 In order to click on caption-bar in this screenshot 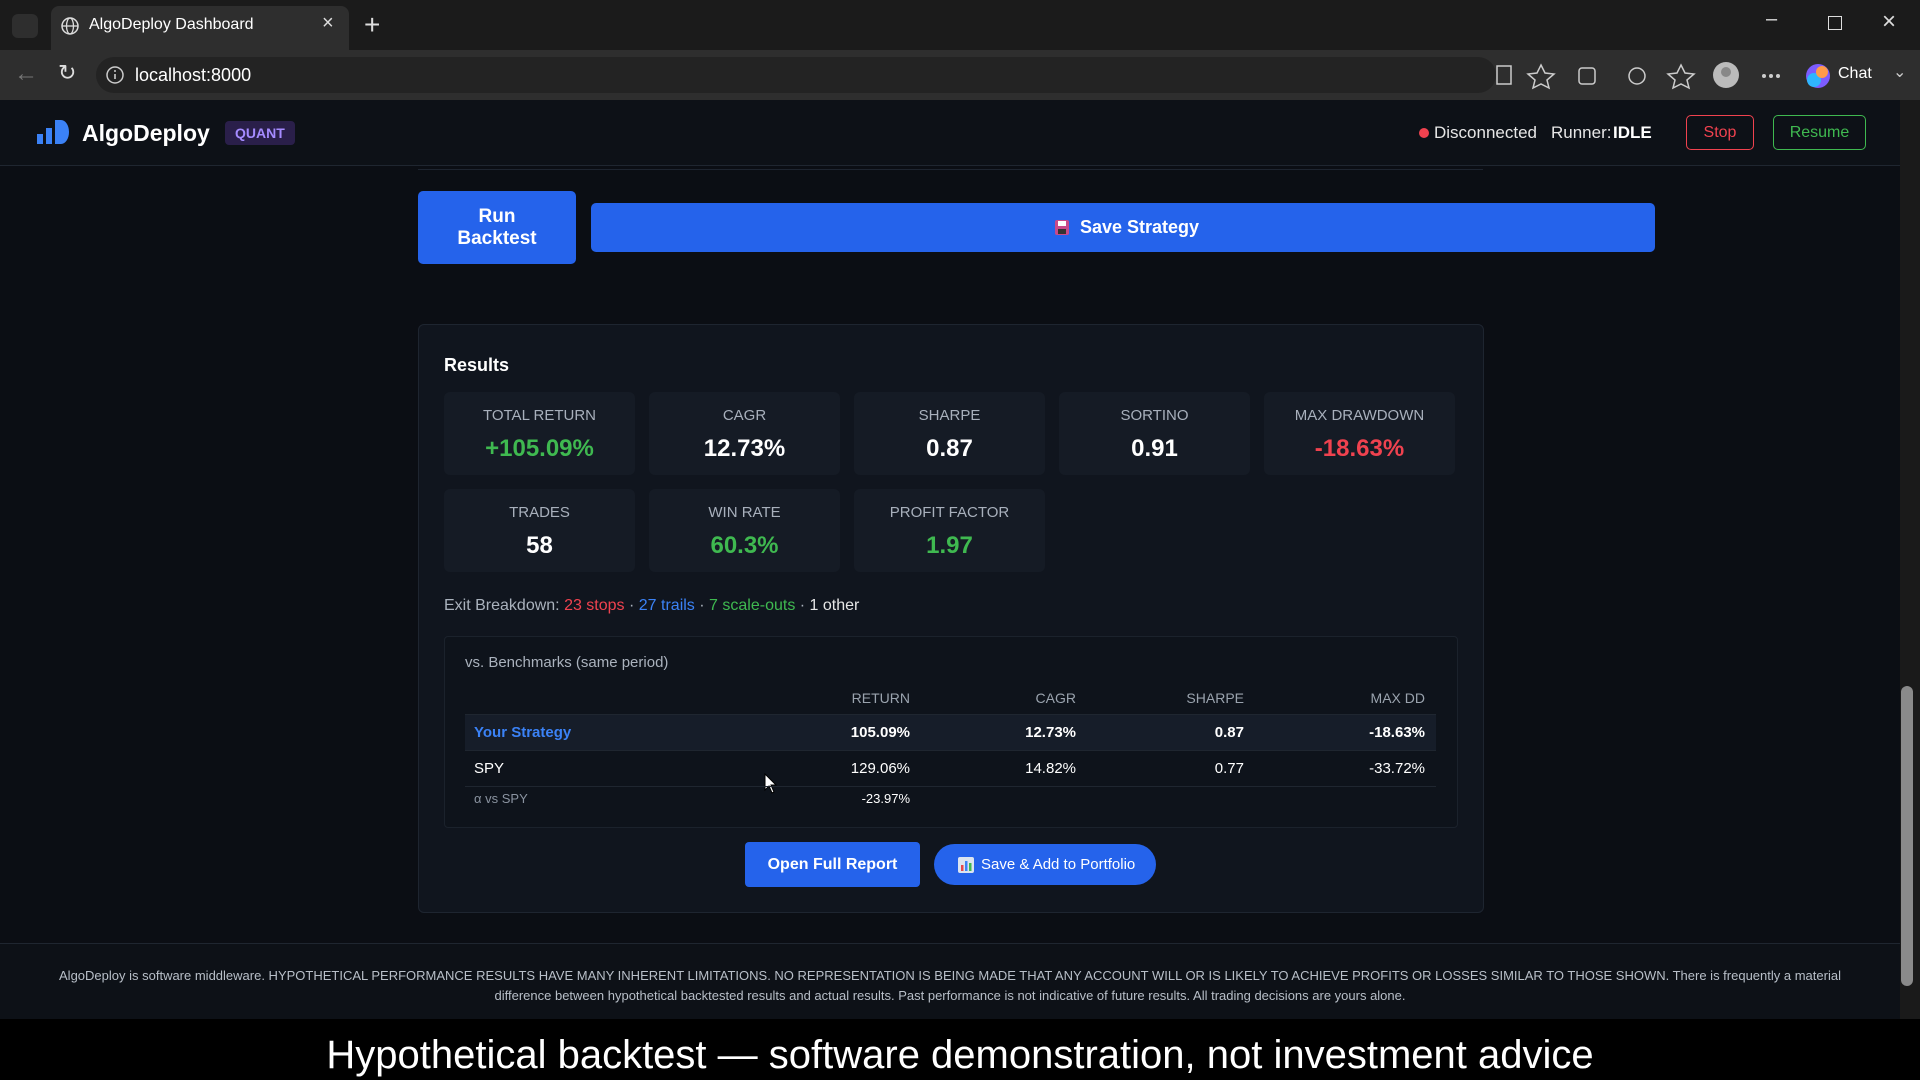, I will do `click(960, 1049)`.